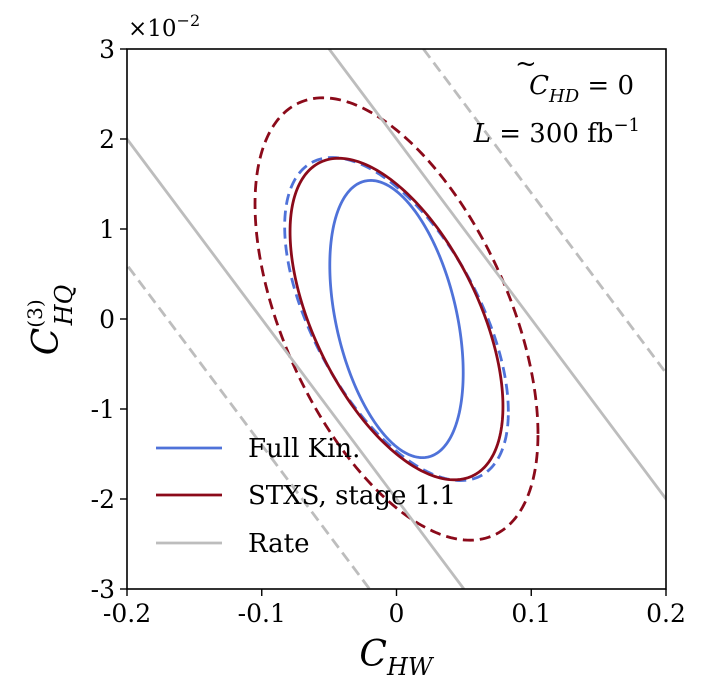  I want to click on y-tick-labels: -3 -2 -1 0 1 2 3, so click(103, 319).